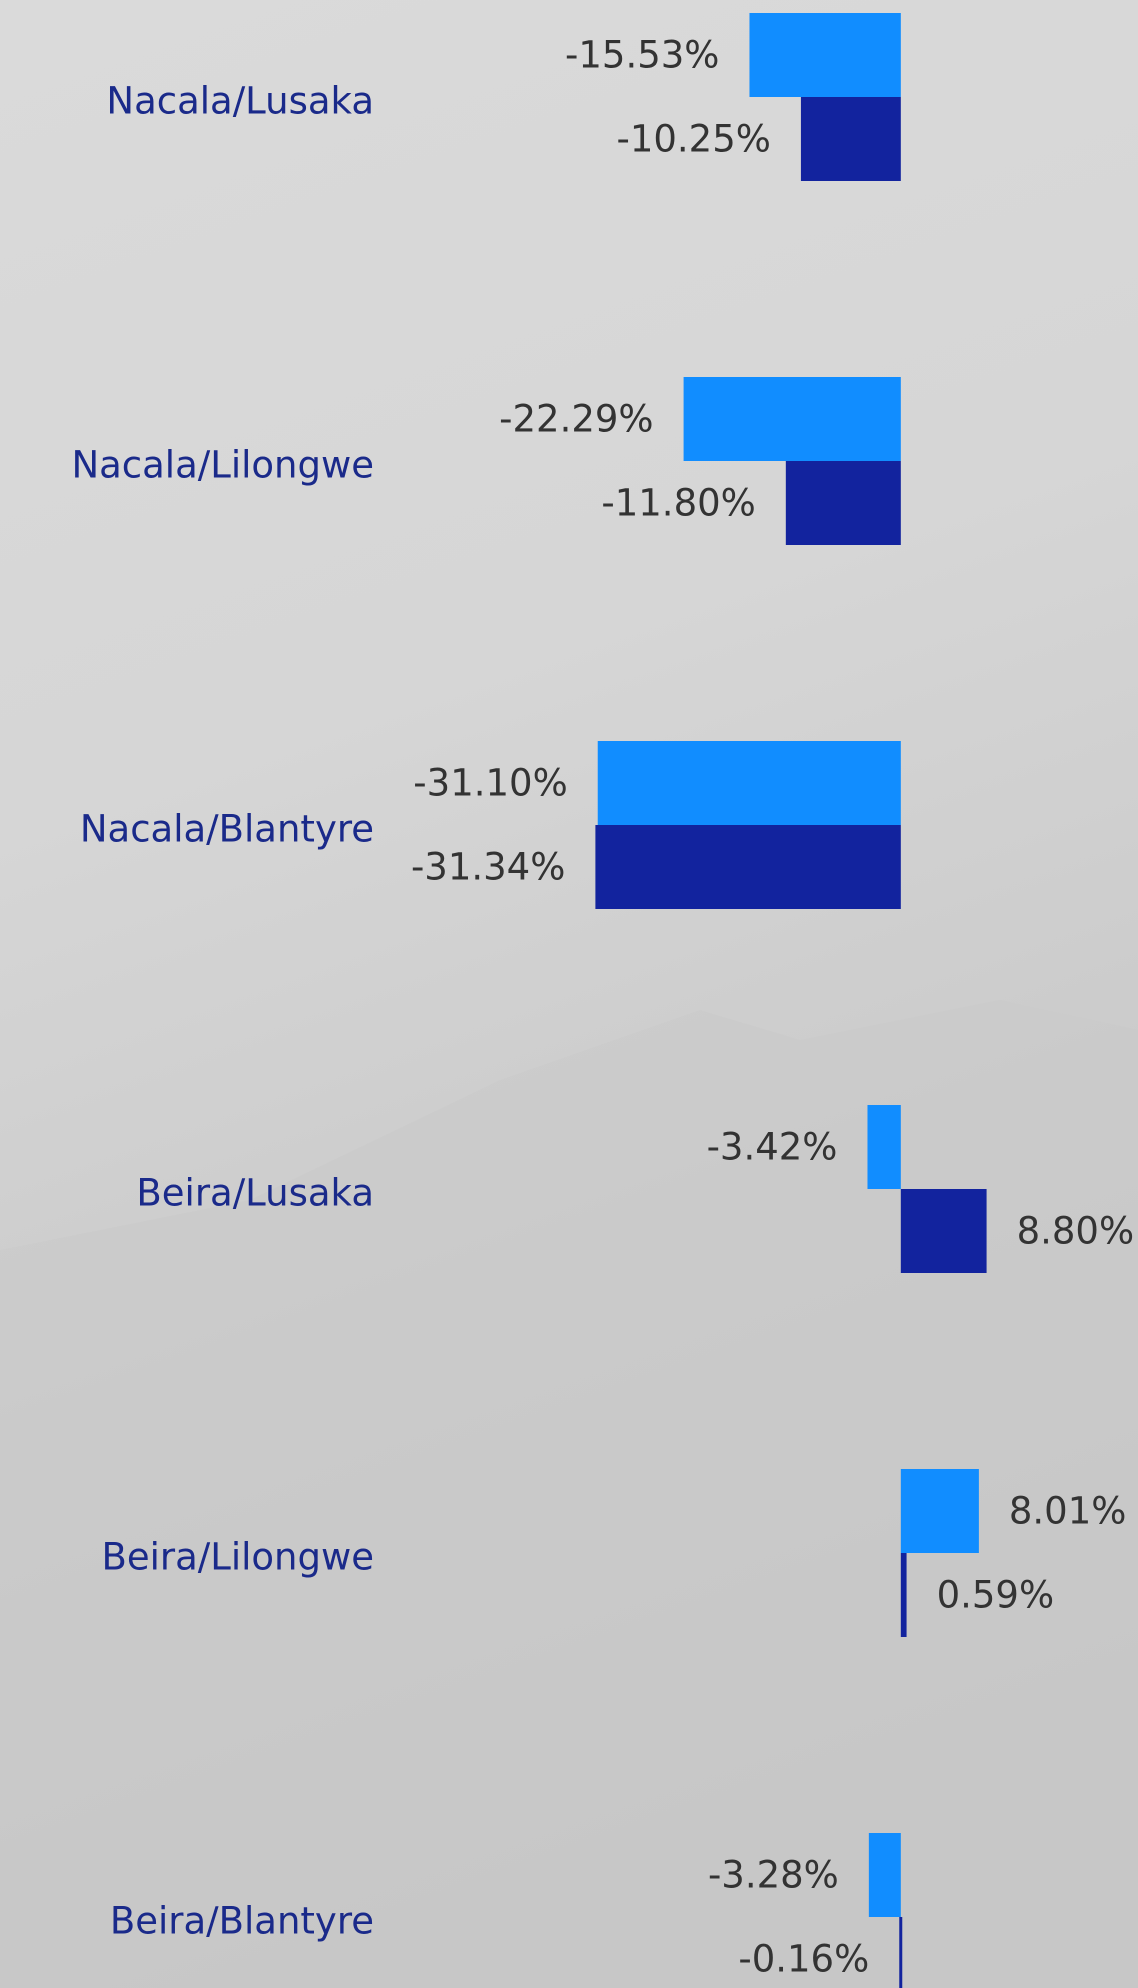 The image size is (1138, 1988). Describe the element at coordinates (222, 465) in the screenshot. I see `category-label: Nacala/Lilongwe` at that location.